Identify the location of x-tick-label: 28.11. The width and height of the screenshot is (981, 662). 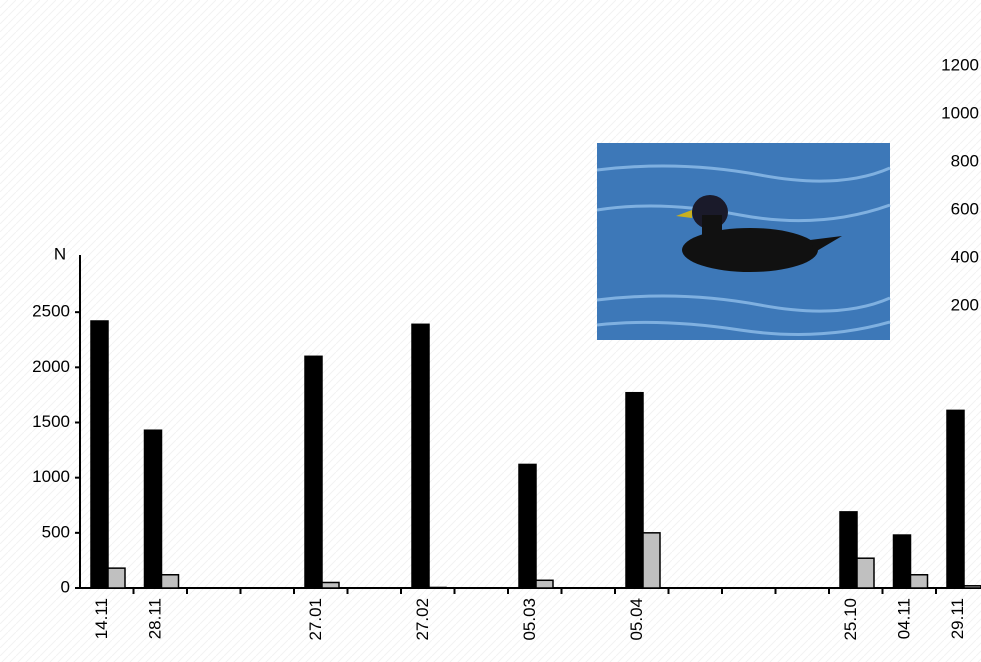
(155, 618).